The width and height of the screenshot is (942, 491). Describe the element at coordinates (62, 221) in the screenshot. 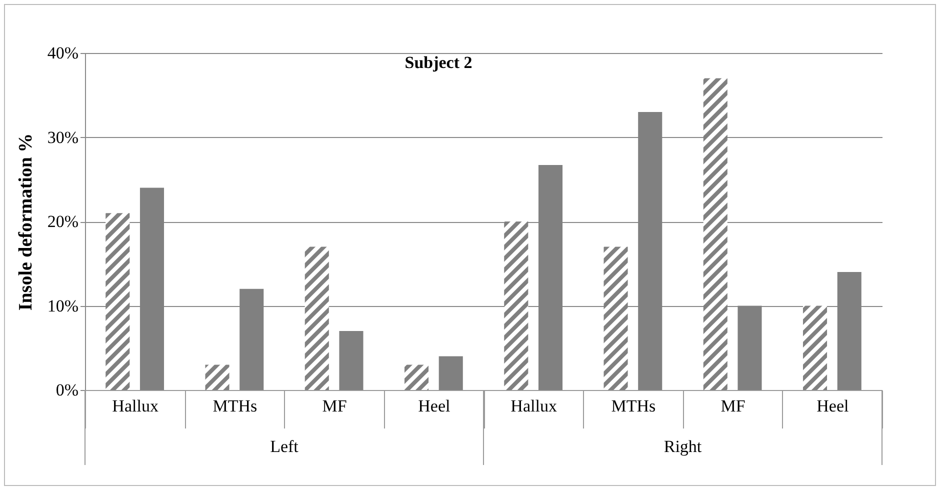

I see `y-tick-label: 20%` at that location.